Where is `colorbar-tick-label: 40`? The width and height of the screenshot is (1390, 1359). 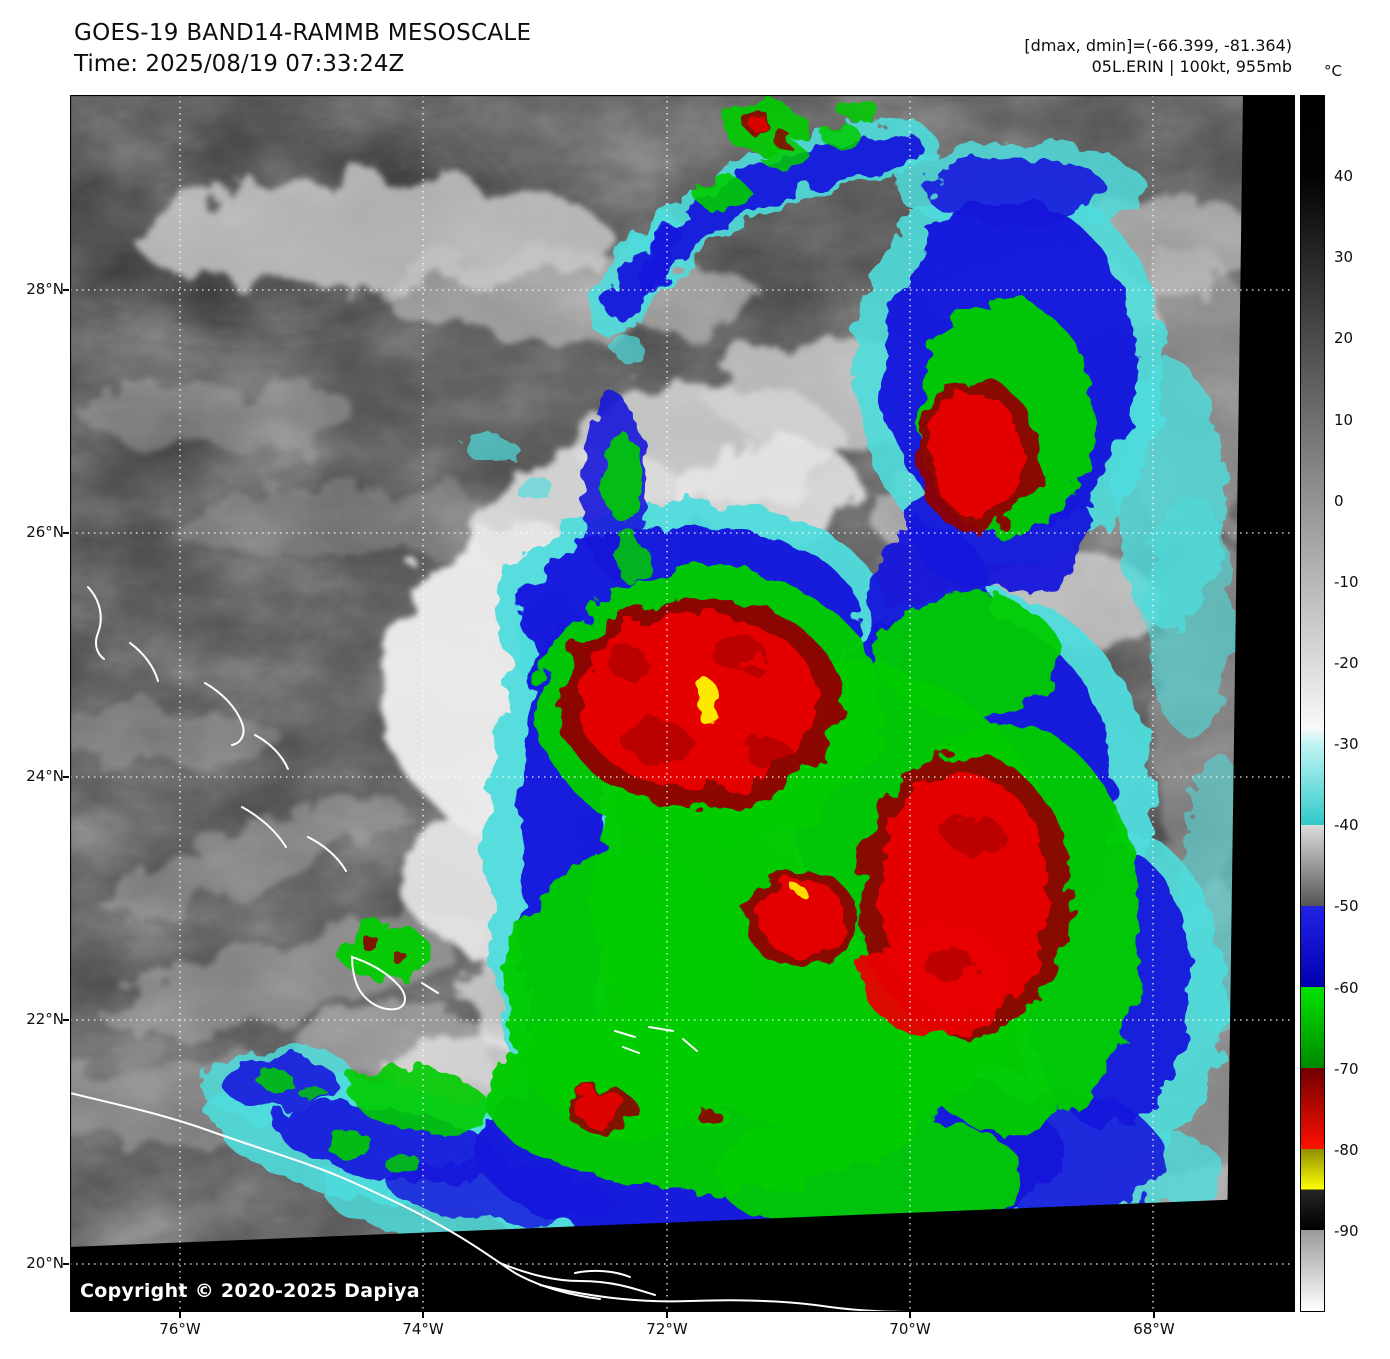
colorbar-tick-label: 40 is located at coordinates (1344, 176).